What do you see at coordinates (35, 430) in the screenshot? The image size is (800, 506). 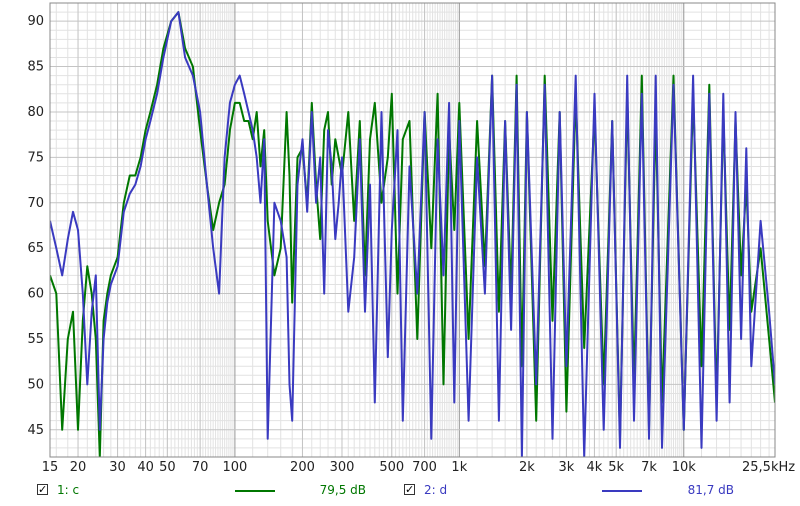 I see `y-tick-label: 45` at bounding box center [35, 430].